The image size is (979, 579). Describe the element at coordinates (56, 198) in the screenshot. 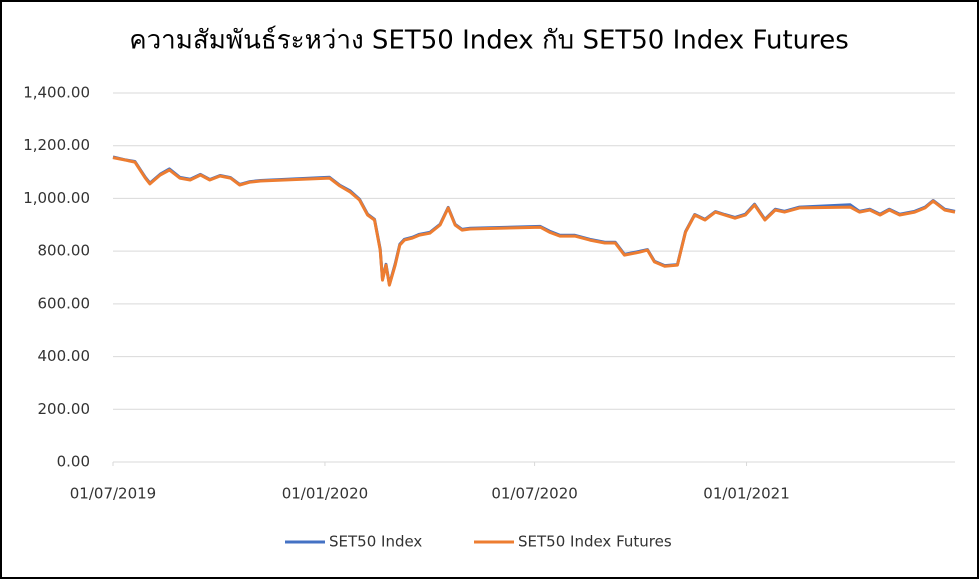

I see `y-tick-label: 1,000.00` at that location.